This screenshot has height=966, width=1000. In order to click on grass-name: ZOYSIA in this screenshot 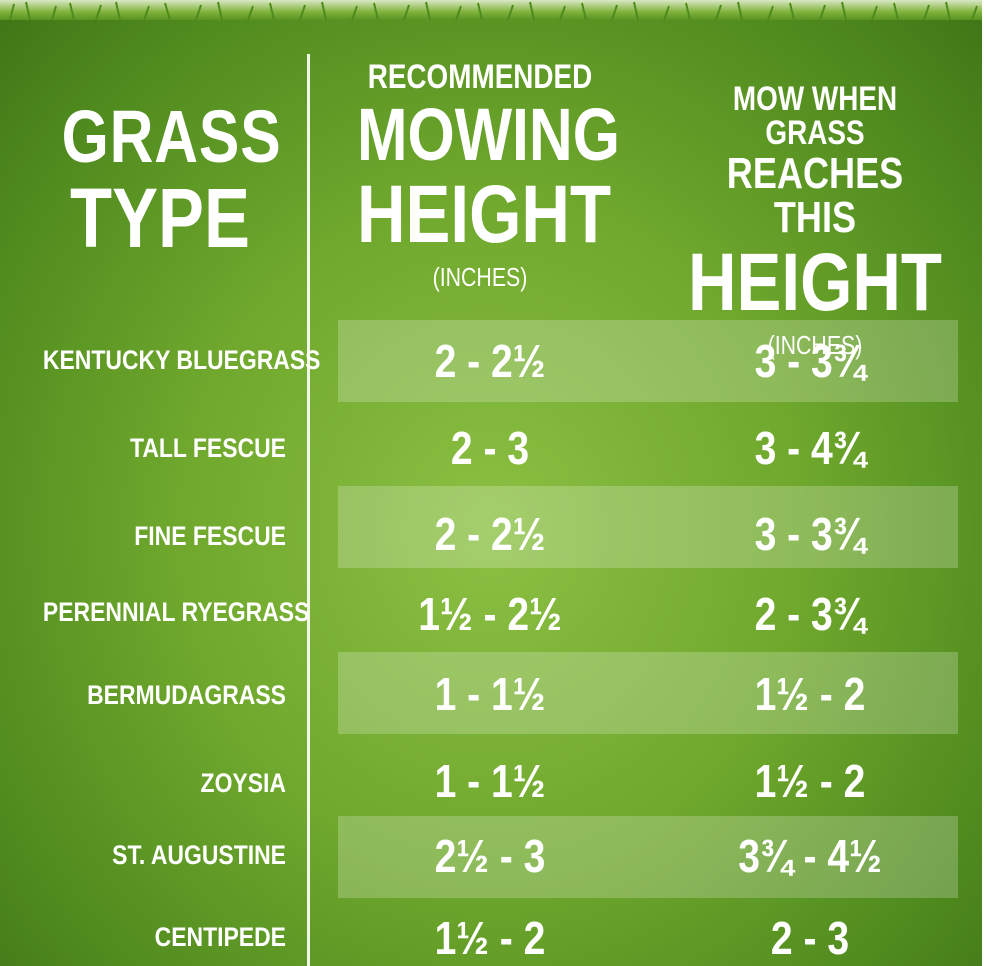, I will do `click(243, 783)`.